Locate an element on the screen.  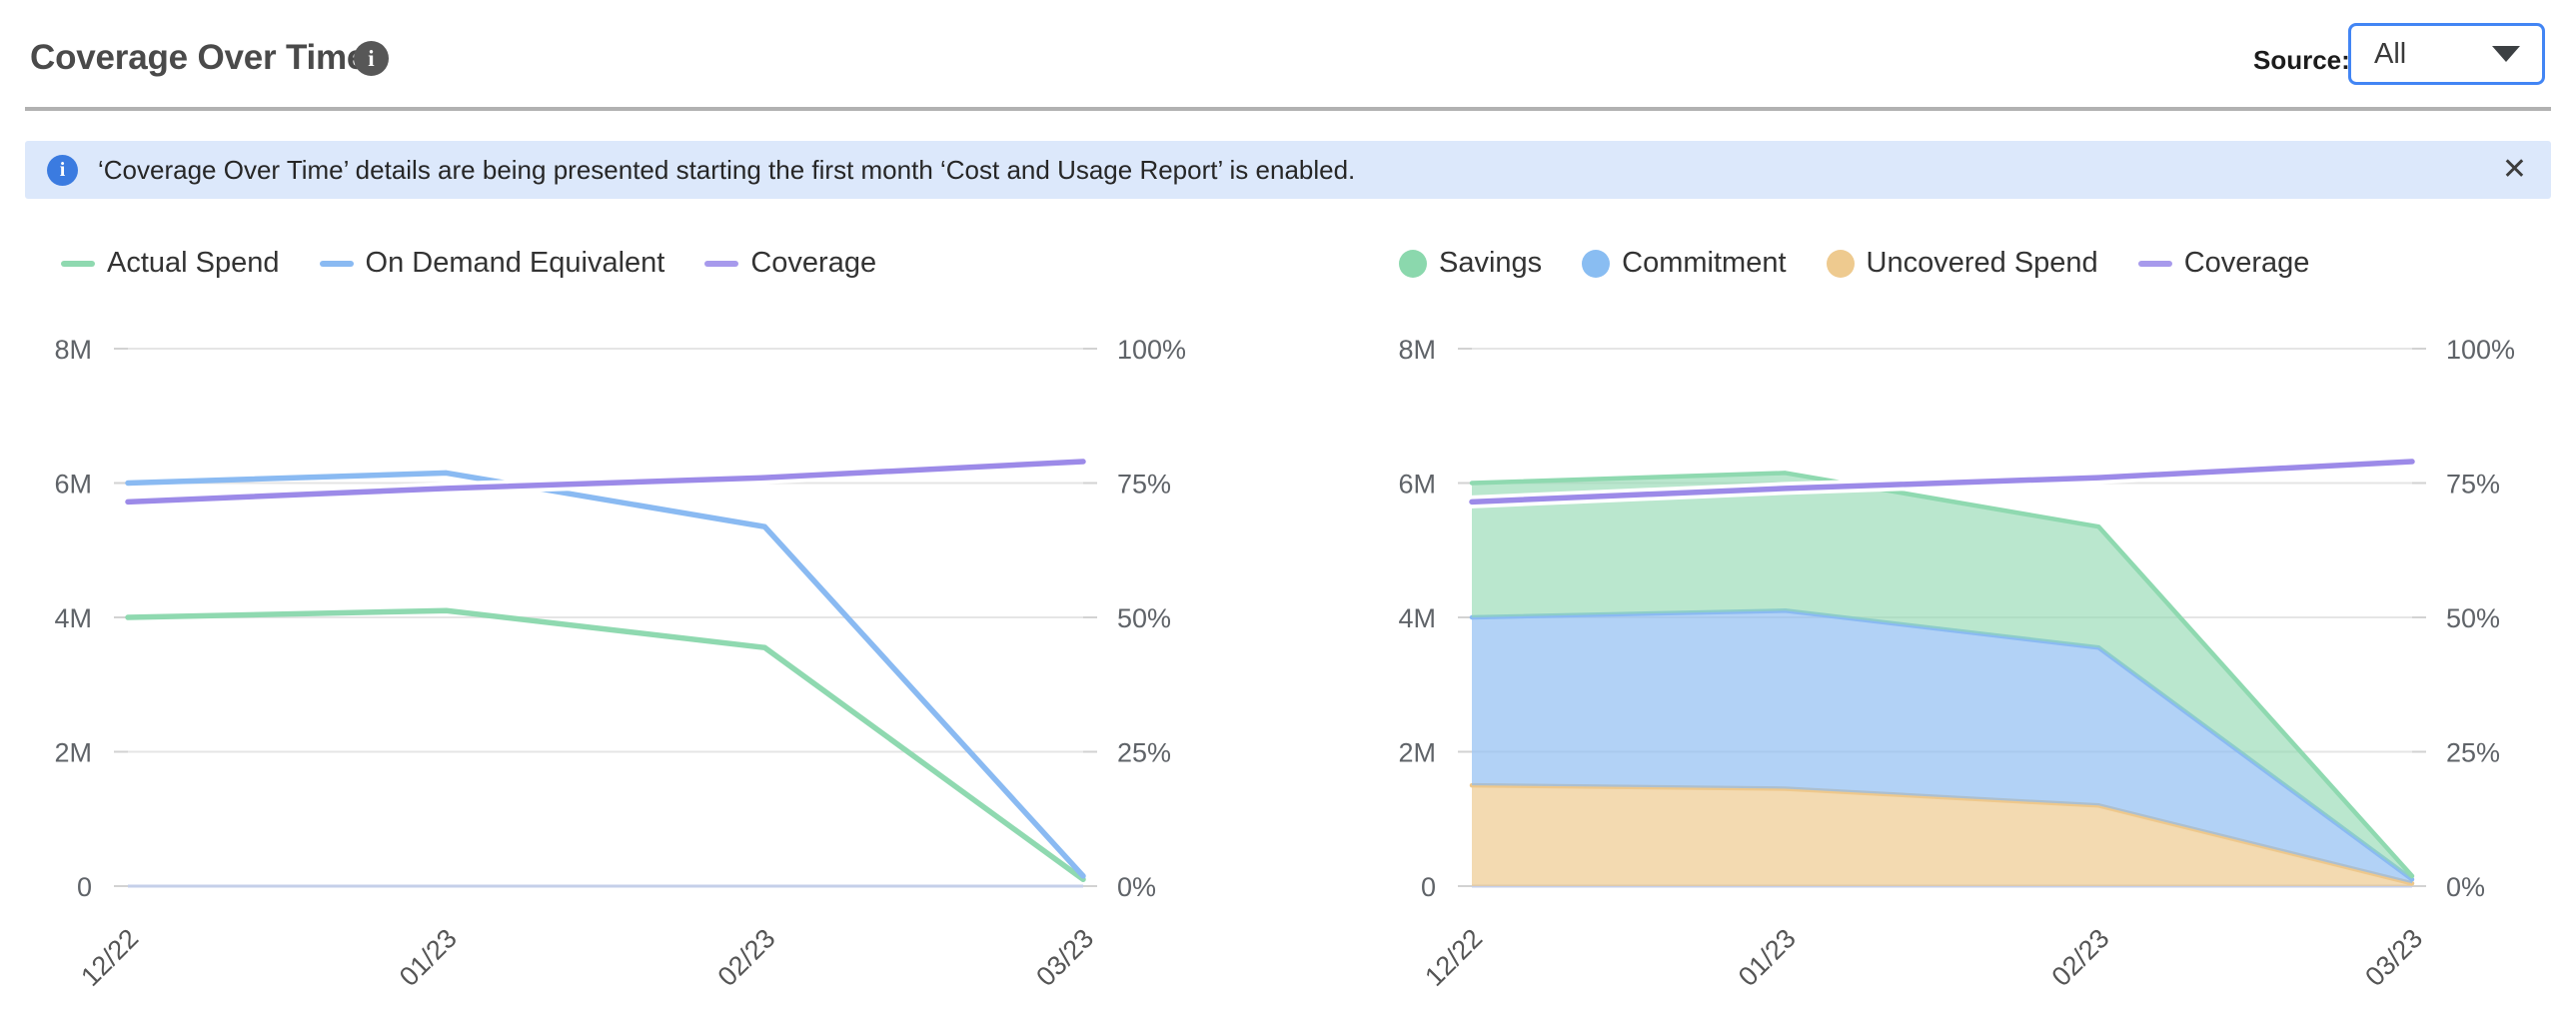
area-savings is located at coordinates (1942, 677).